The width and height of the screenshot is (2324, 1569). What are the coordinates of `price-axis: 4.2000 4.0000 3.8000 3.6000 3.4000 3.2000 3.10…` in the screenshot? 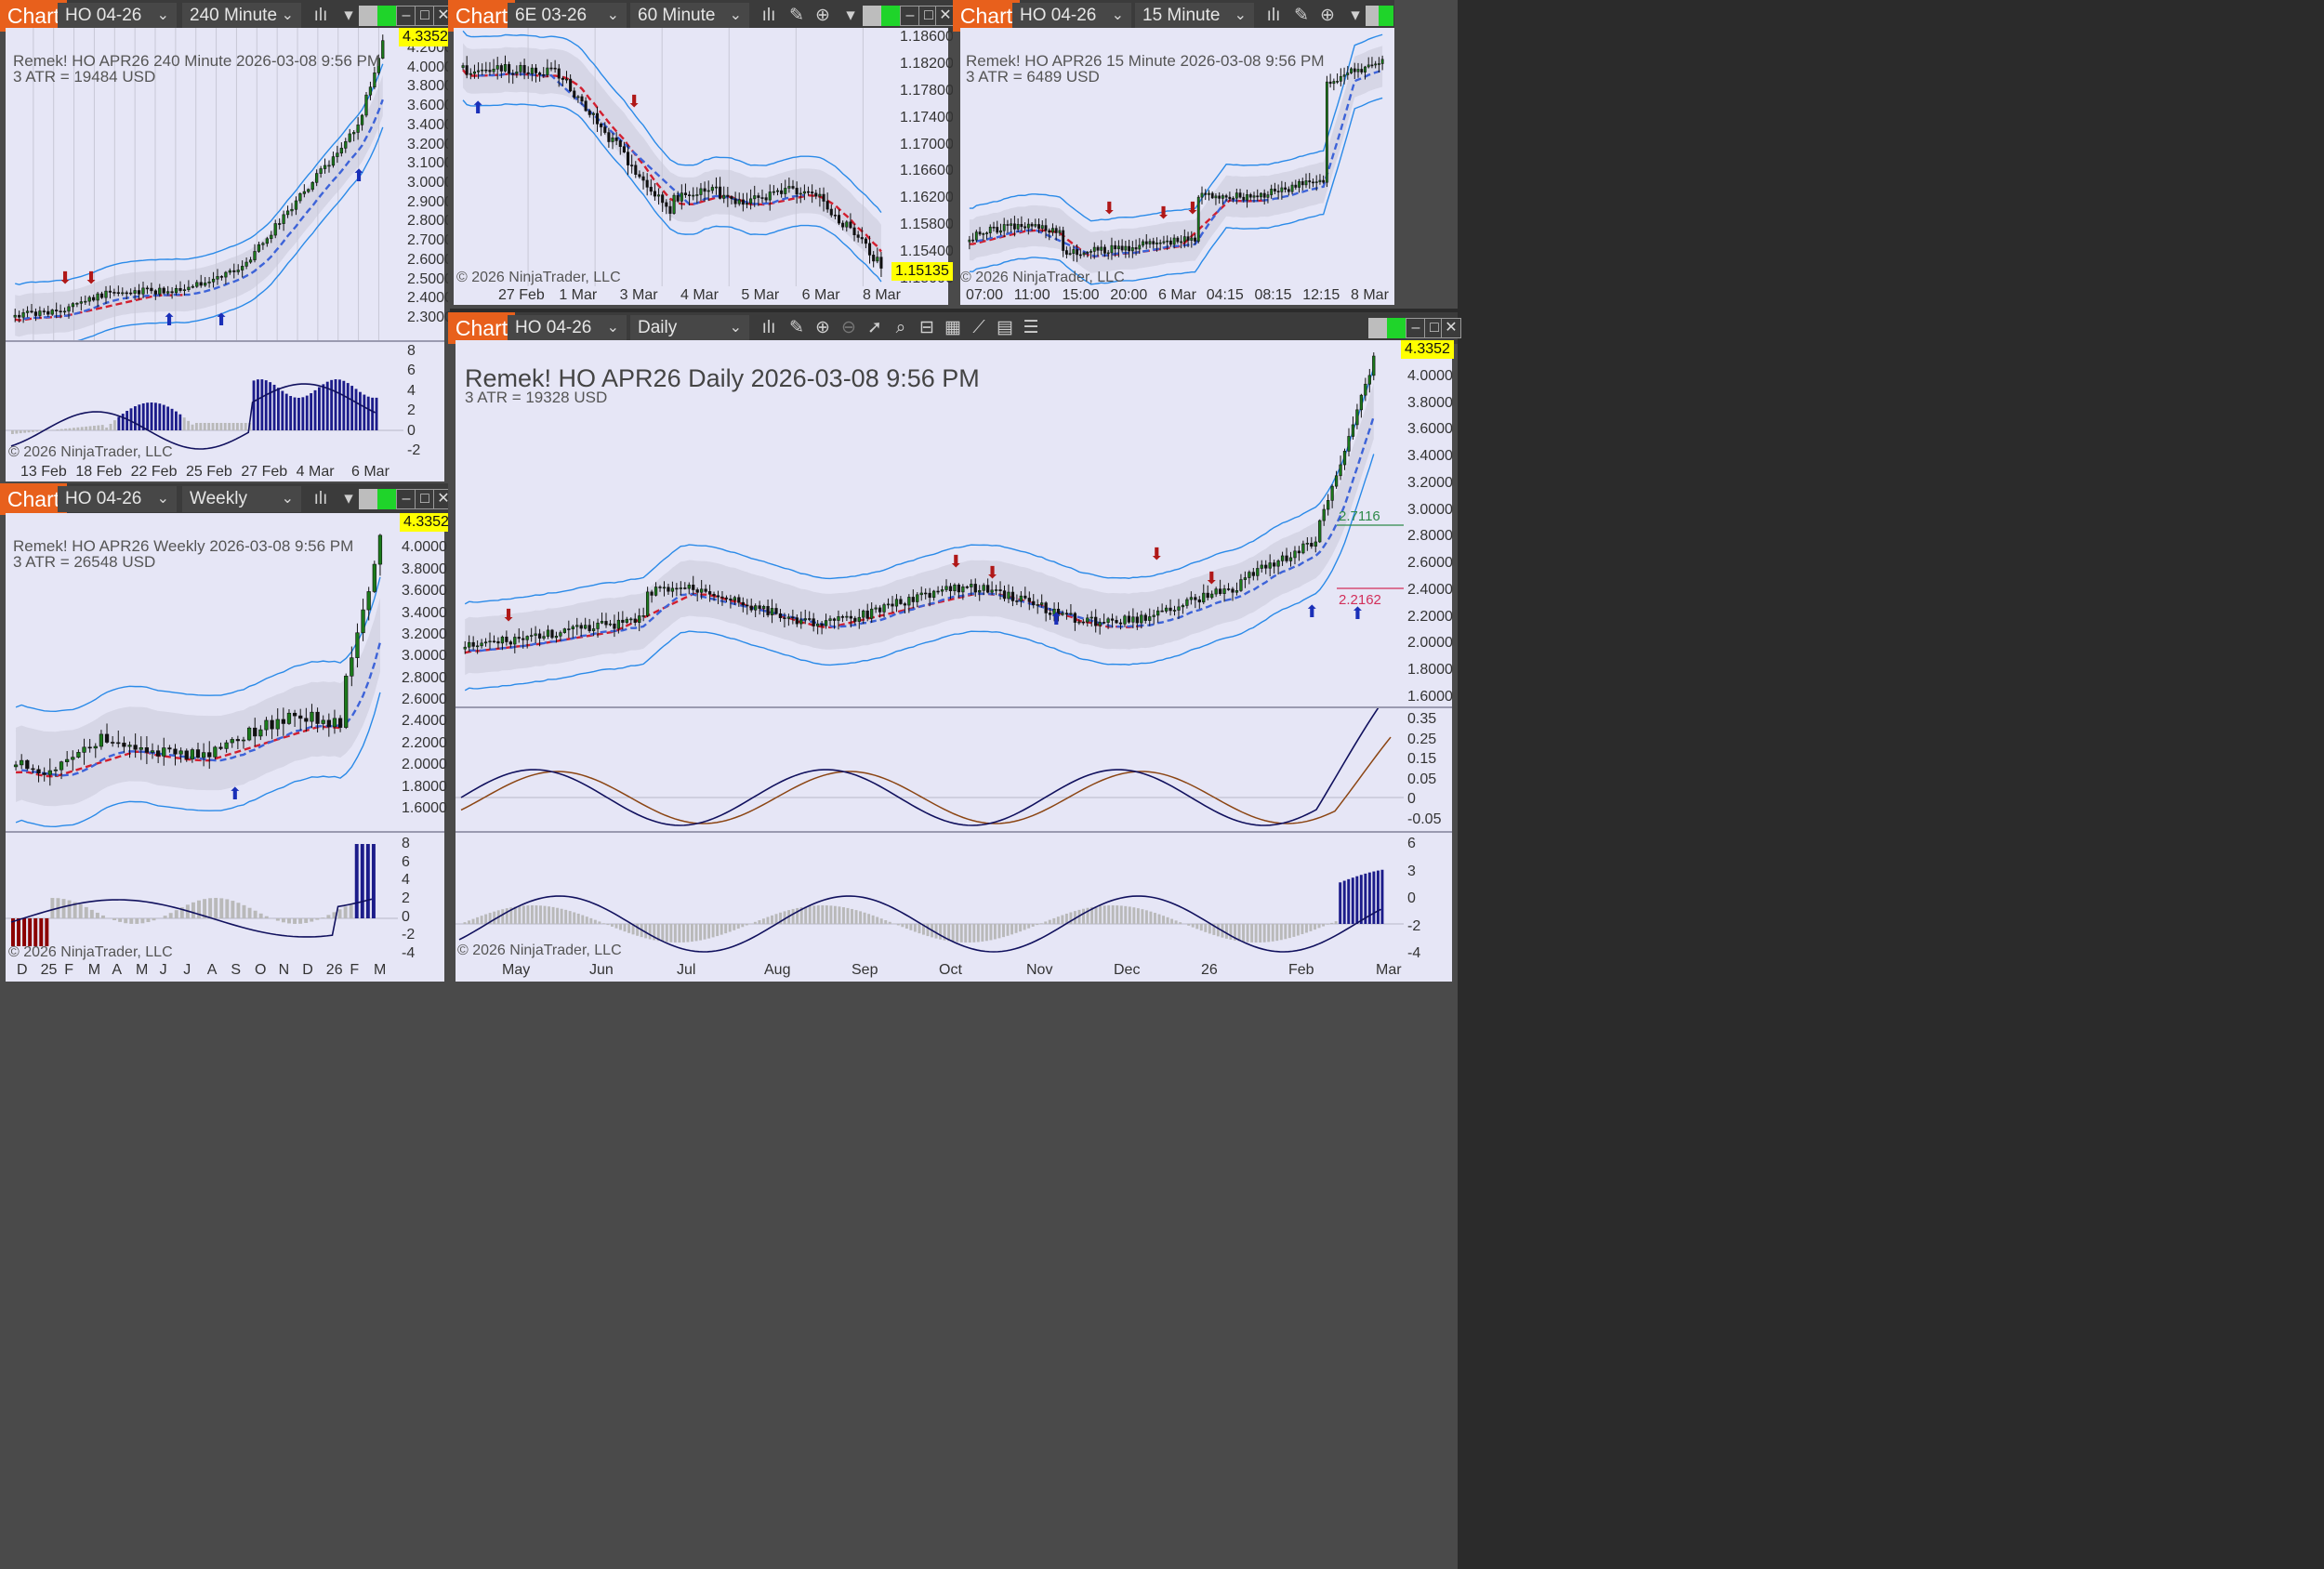 It's located at (426, 184).